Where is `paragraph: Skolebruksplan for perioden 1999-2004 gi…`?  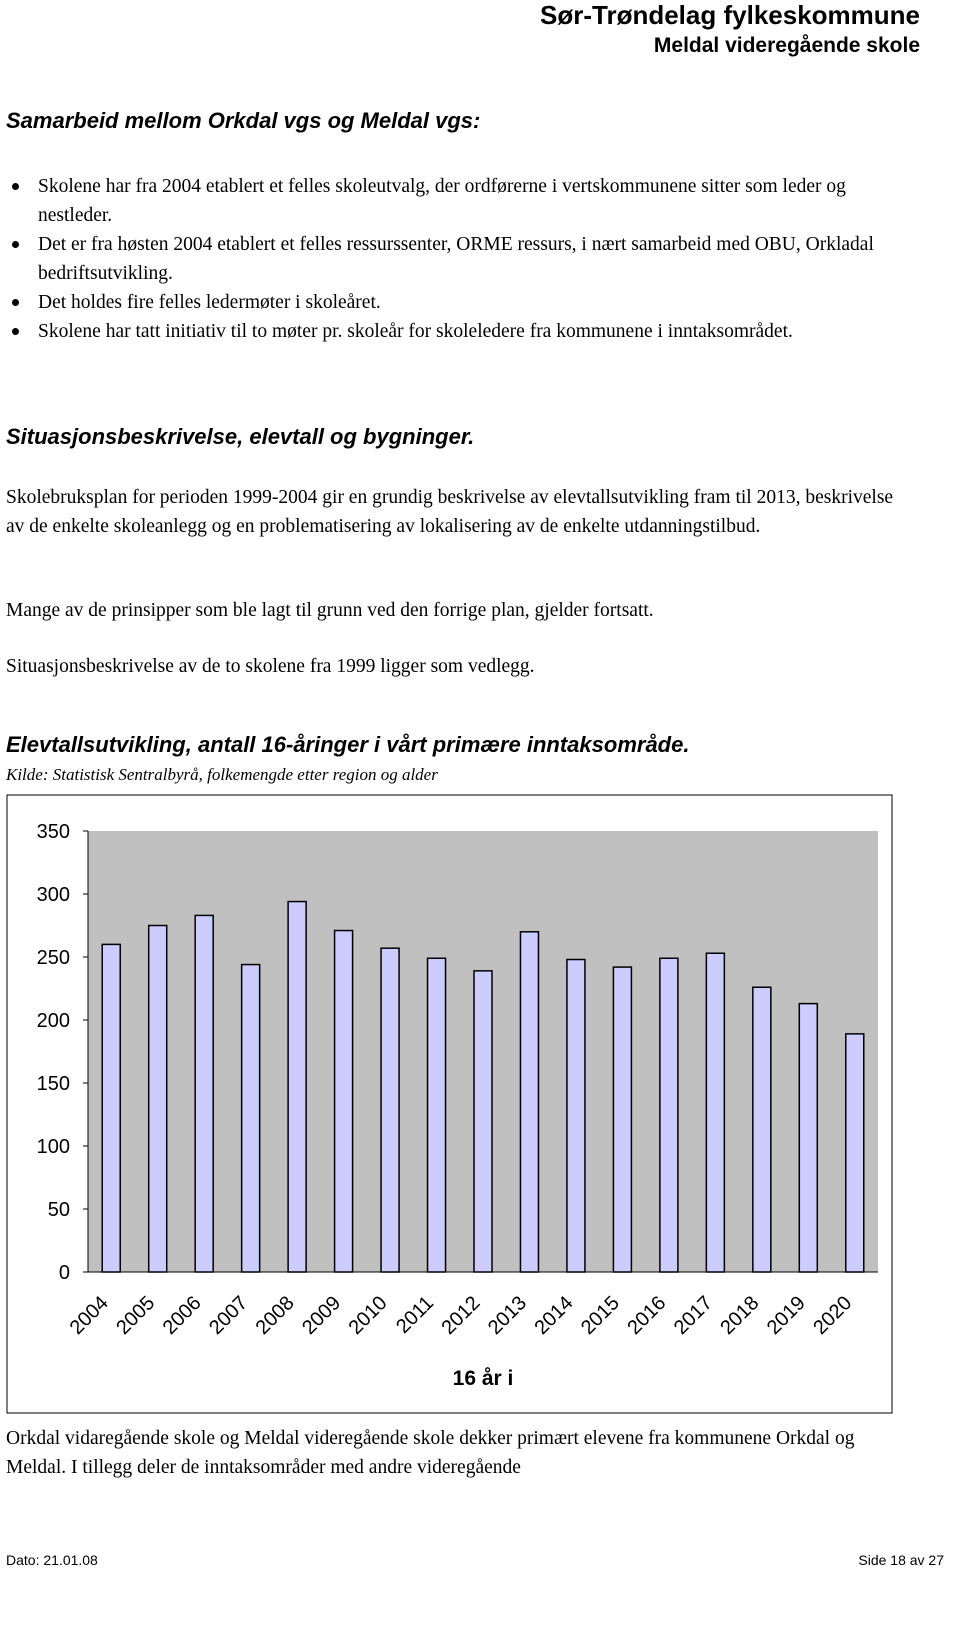
paragraph: Skolebruksplan for perioden 1999-2004 gi… is located at coordinates (450, 512).